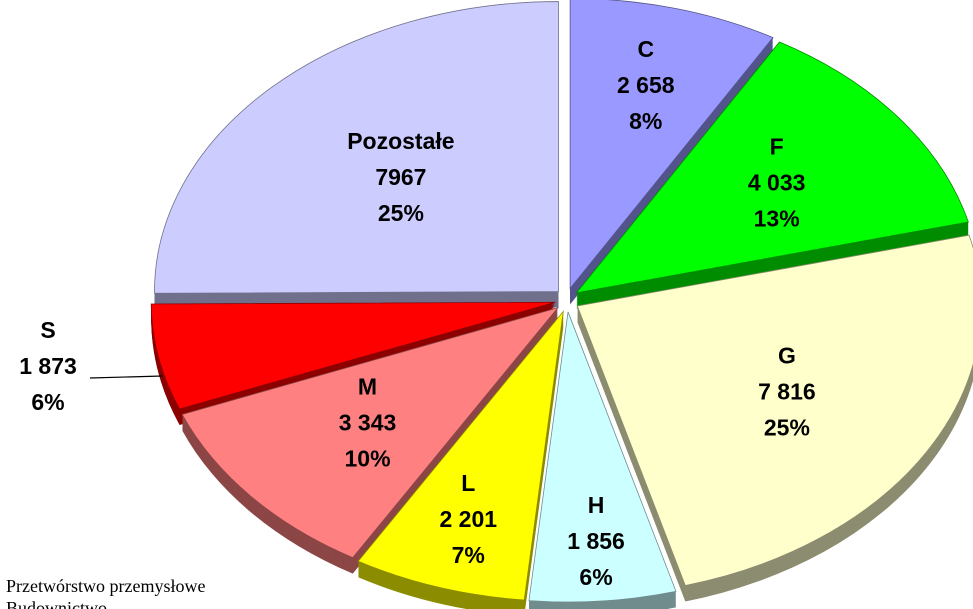 The width and height of the screenshot is (973, 609). I want to click on value-label: 2 201, so click(468, 519).